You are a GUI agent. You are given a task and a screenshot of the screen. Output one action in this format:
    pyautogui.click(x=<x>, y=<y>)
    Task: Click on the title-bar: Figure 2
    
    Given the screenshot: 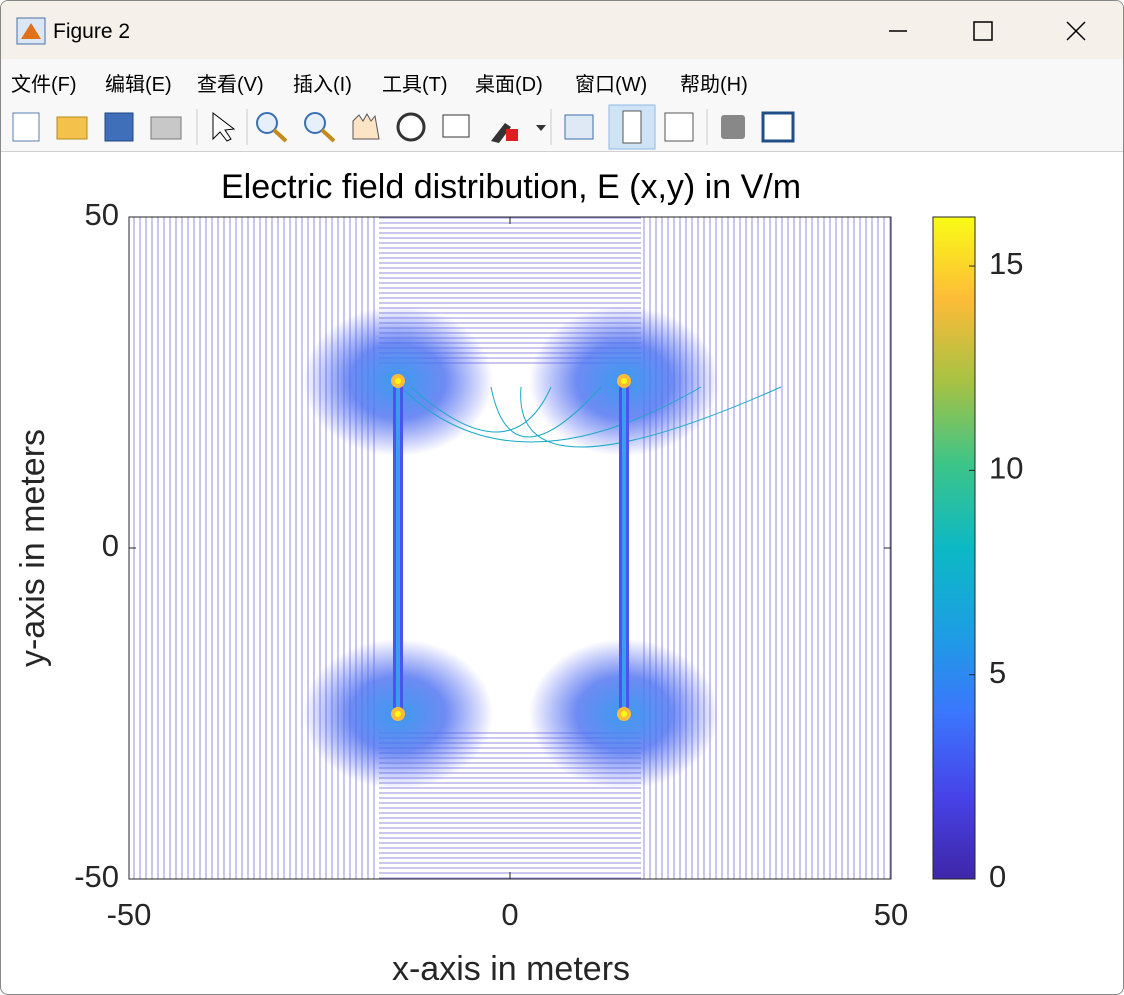 What is the action you would take?
    pyautogui.click(x=562, y=30)
    